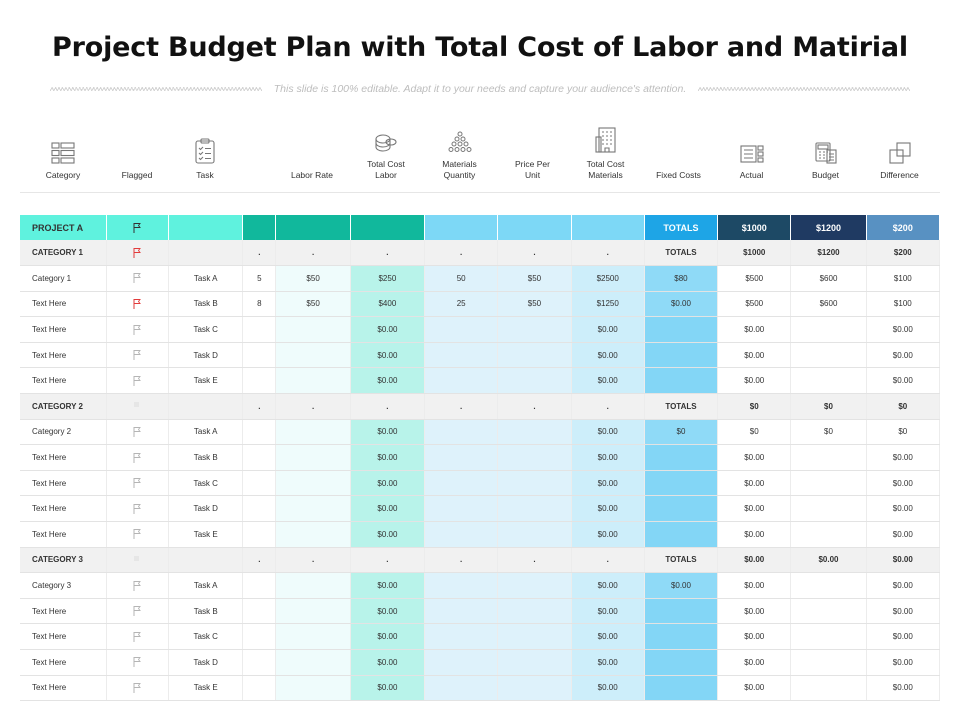 Image resolution: width=960 pixels, height=720 pixels. What do you see at coordinates (206, 406) in the screenshot?
I see `cell-task` at bounding box center [206, 406].